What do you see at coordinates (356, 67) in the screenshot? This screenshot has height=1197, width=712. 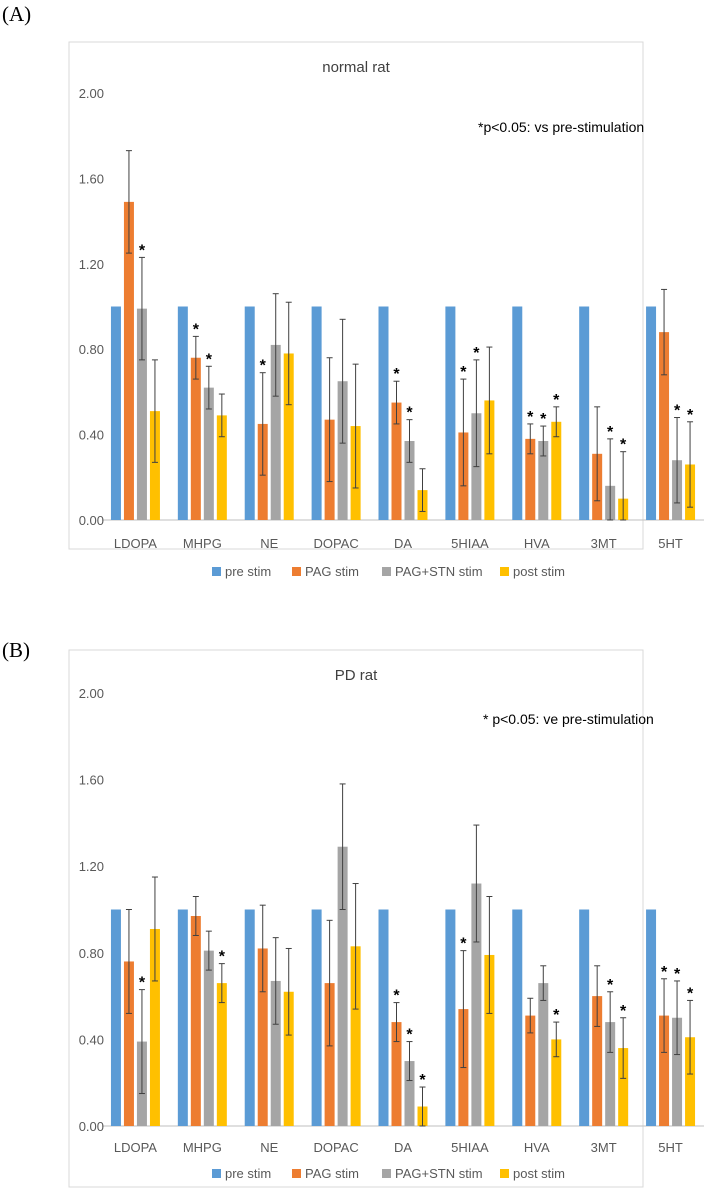 I see `chart-title: normal rat` at bounding box center [356, 67].